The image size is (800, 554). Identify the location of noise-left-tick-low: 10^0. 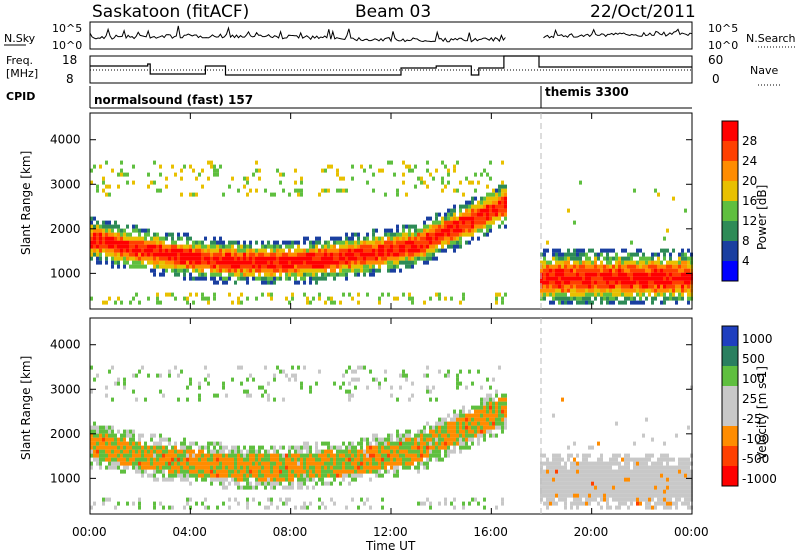
(67, 45).